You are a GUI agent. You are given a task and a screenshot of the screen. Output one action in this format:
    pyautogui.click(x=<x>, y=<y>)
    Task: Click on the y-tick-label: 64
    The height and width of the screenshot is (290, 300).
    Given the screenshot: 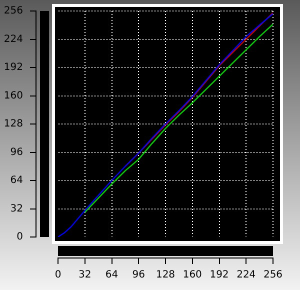 What is the action you would take?
    pyautogui.click(x=16, y=180)
    